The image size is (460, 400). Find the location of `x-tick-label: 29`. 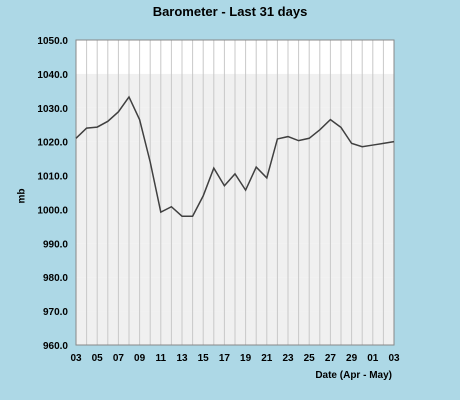

x-tick-label: 29 is located at coordinates (352, 358).